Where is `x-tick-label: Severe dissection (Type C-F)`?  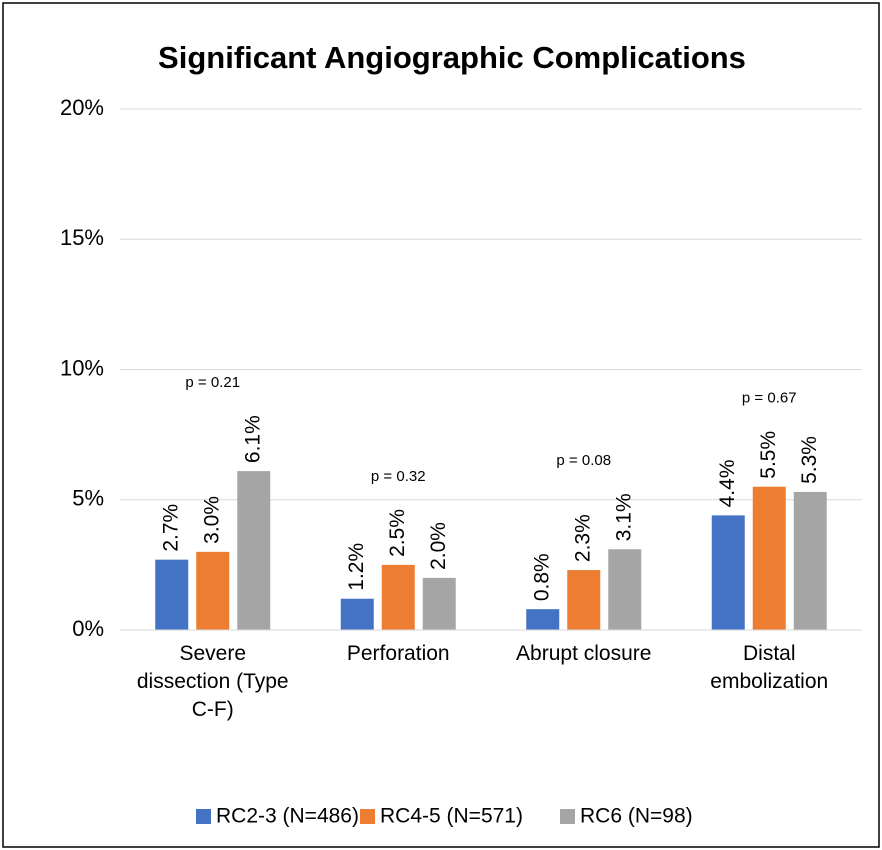 x-tick-label: Severe dissection (Type C-F) is located at coordinates (212, 681).